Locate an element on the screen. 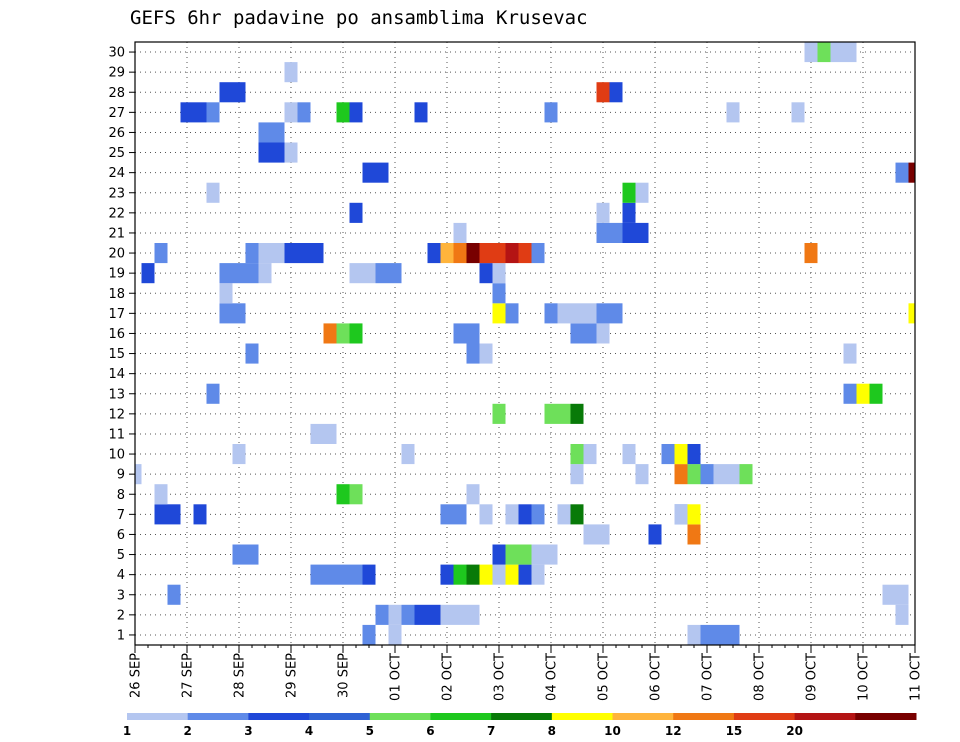 The height and width of the screenshot is (742, 960). x-tick-label: 11 OCT is located at coordinates (916, 677).